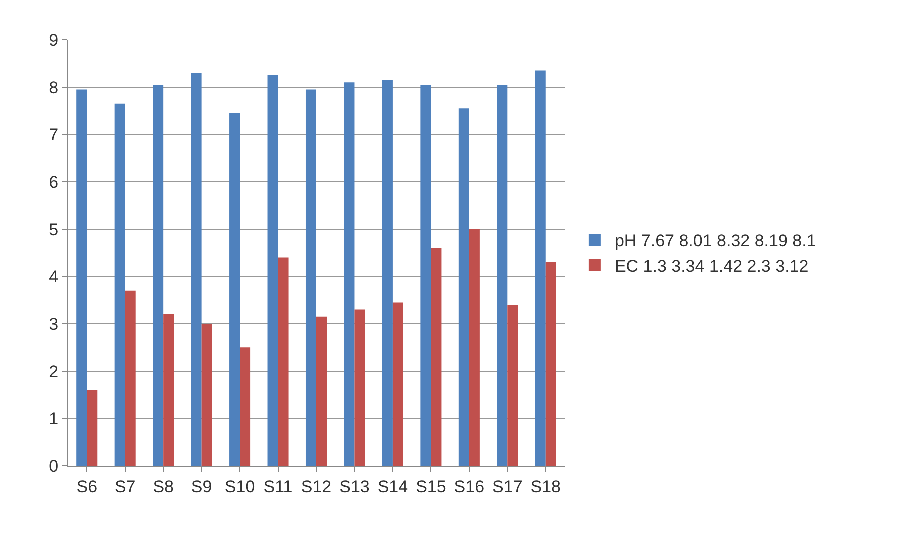 The width and height of the screenshot is (901, 539). I want to click on x-tick-label: S17, so click(507, 486).